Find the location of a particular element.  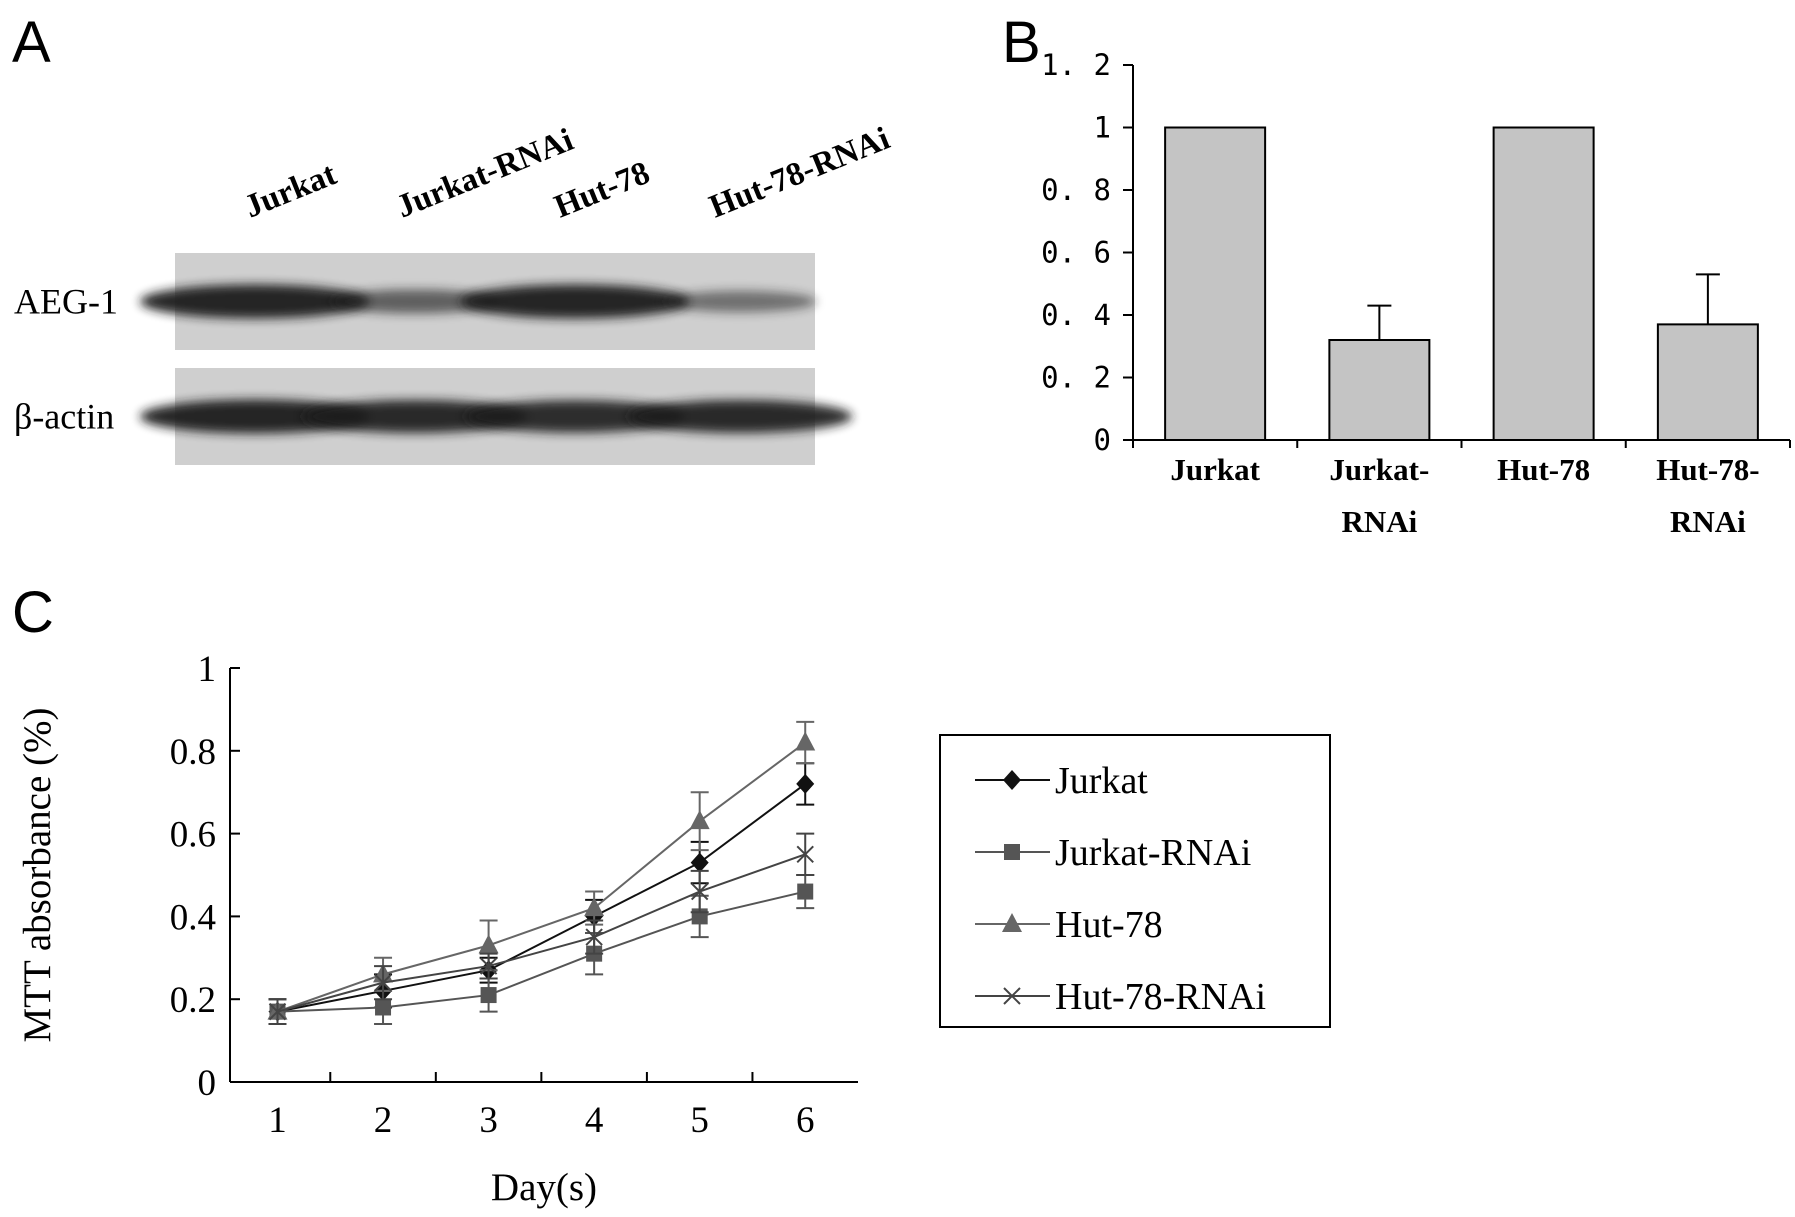

legend-label: Jurkat-RNAi is located at coordinates (1153, 853).